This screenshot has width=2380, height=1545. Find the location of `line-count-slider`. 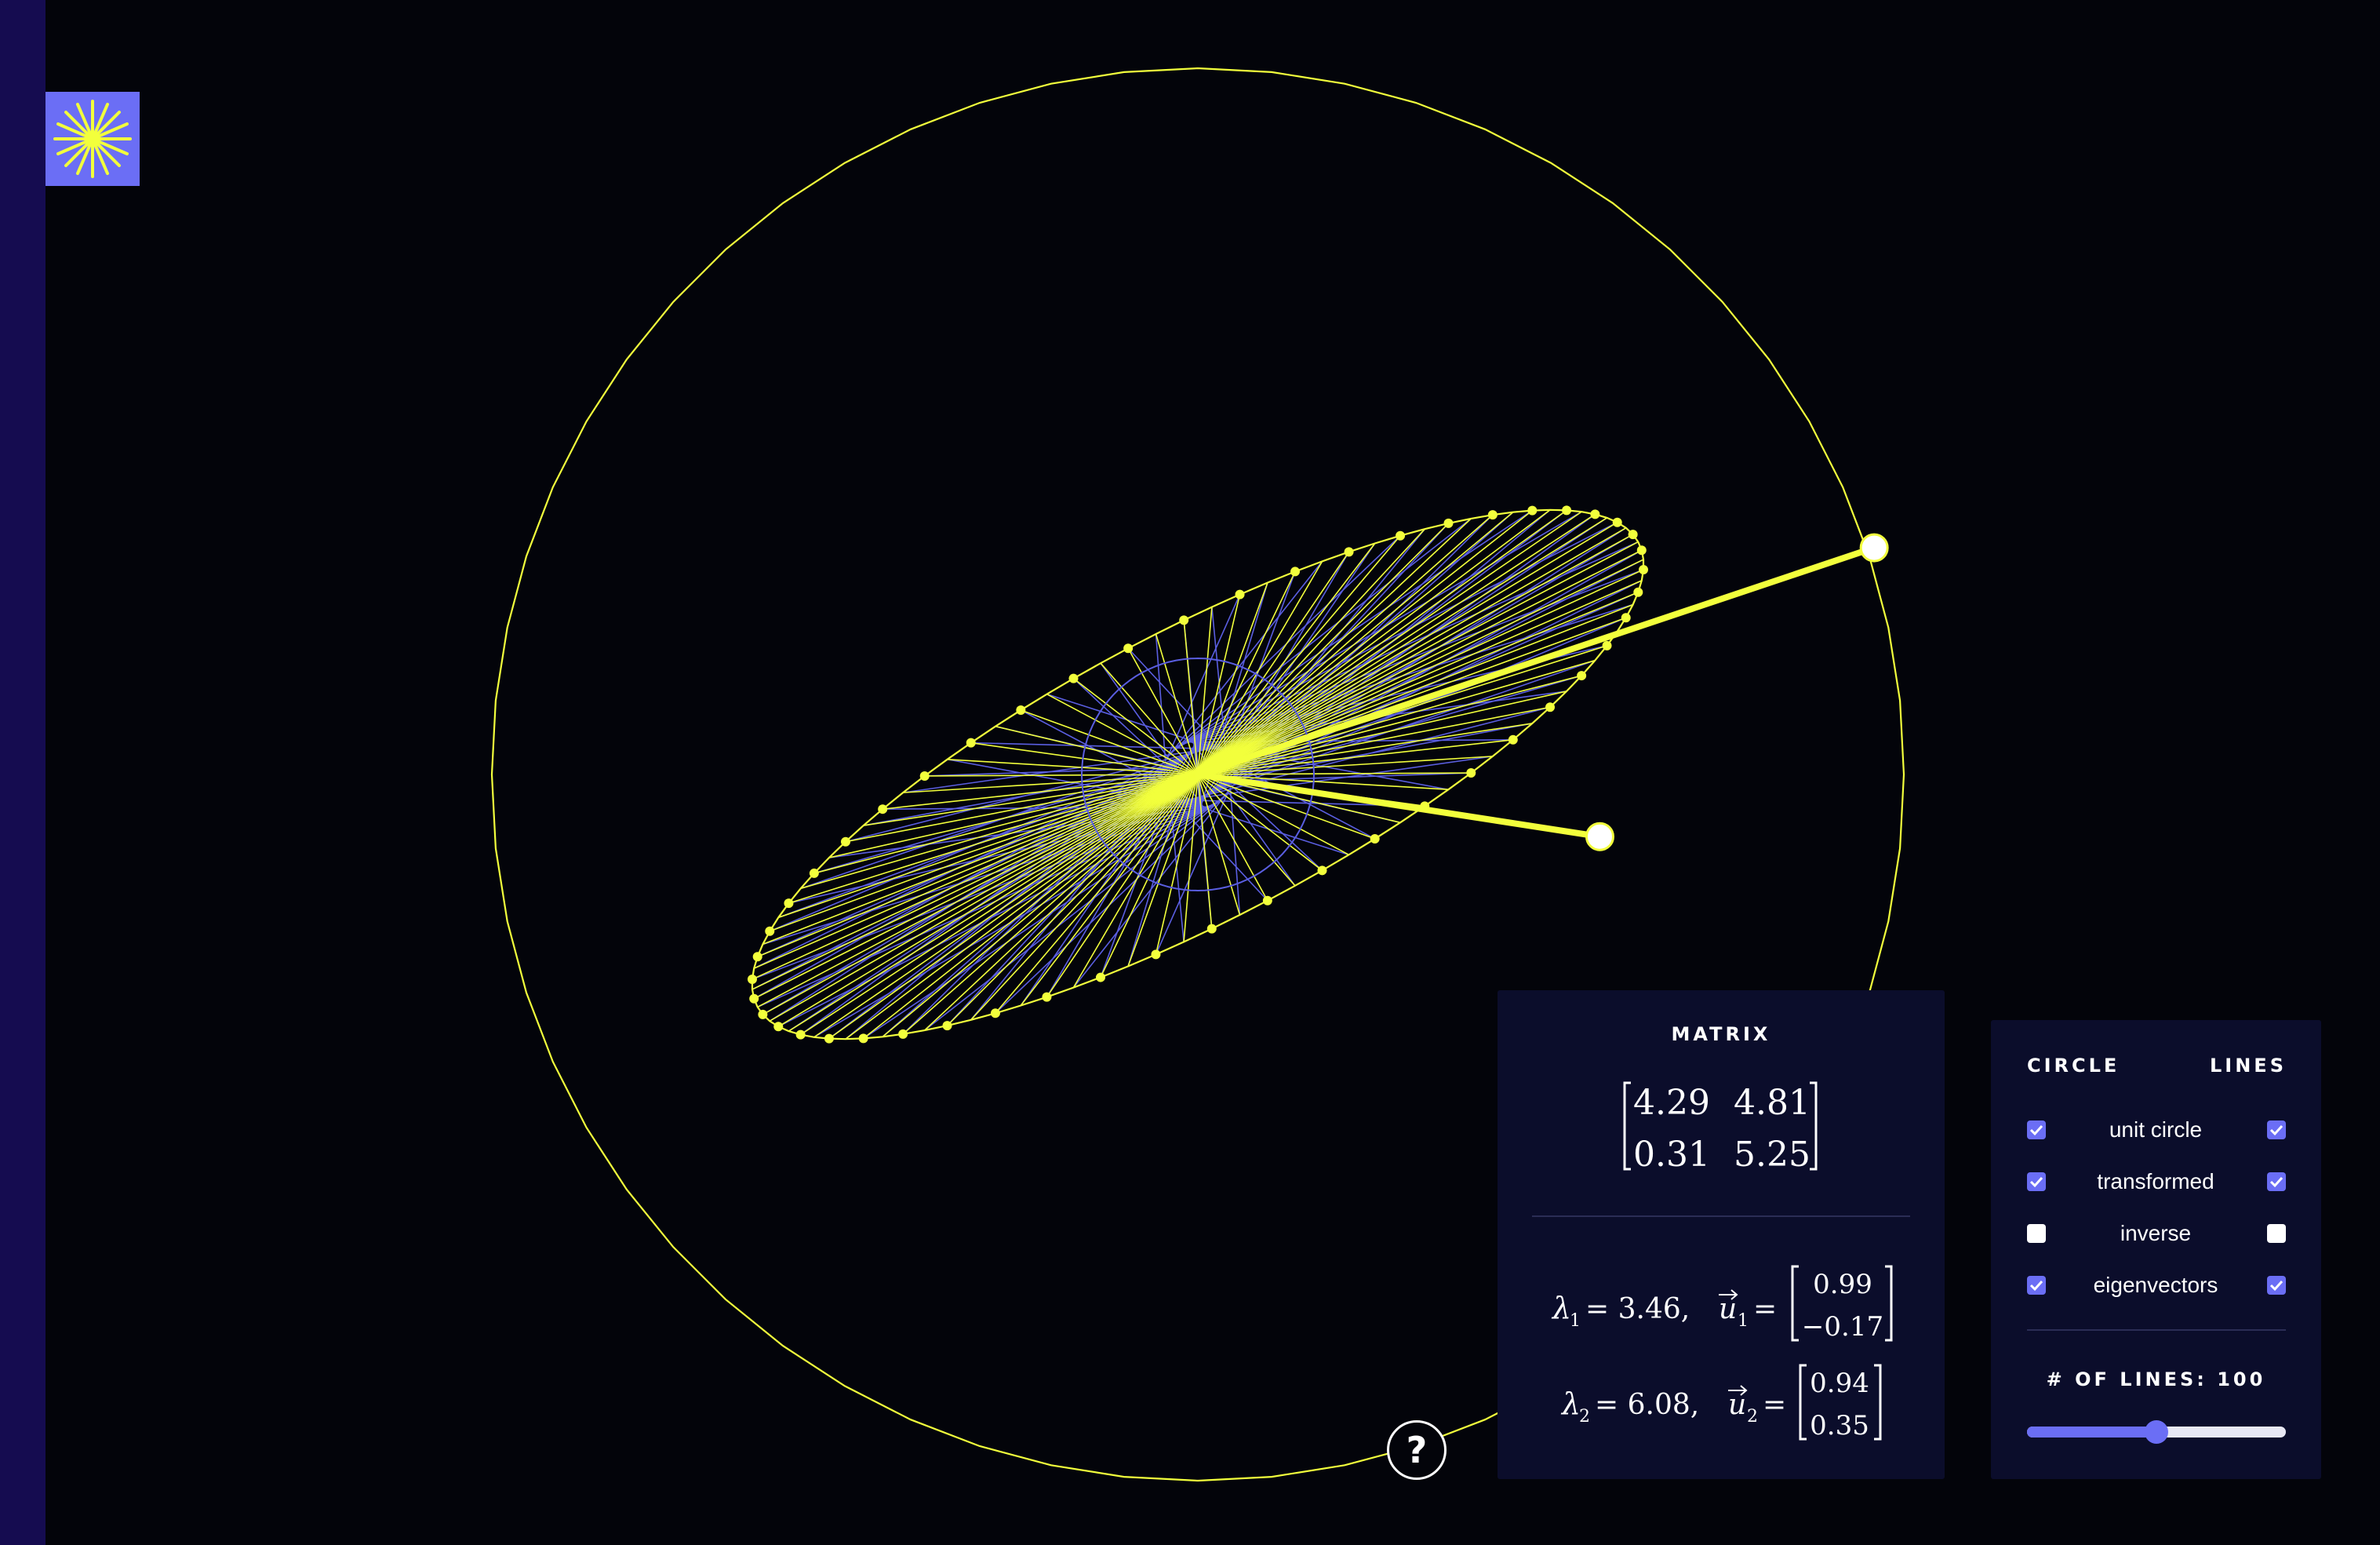

line-count-slider is located at coordinates (2156, 1432).